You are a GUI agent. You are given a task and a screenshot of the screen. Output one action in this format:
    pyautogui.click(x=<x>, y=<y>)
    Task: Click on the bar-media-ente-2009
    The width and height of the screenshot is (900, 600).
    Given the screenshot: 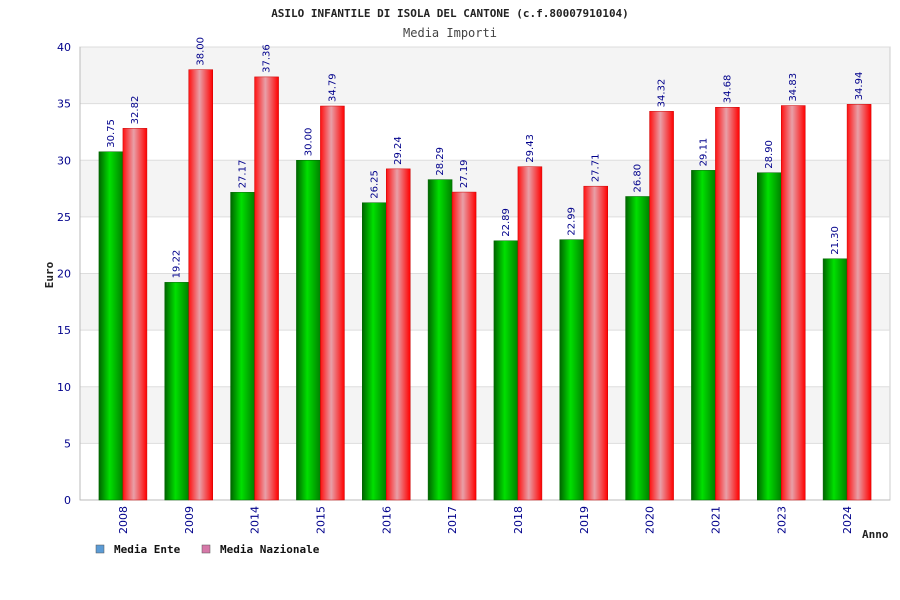 What is the action you would take?
    pyautogui.click(x=176, y=391)
    